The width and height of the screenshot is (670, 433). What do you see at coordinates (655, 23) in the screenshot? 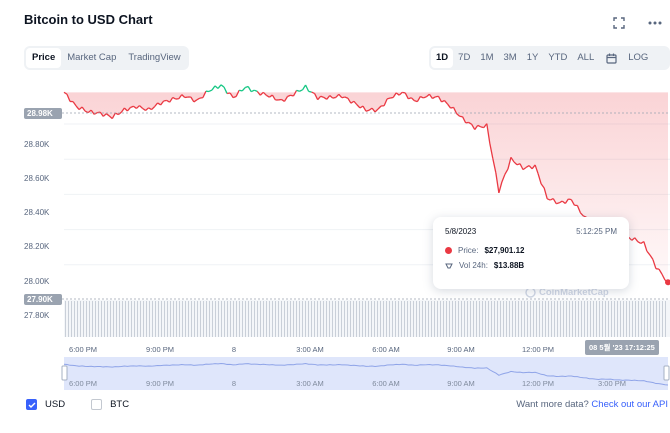
I see `more-horizontal-icon` at bounding box center [655, 23].